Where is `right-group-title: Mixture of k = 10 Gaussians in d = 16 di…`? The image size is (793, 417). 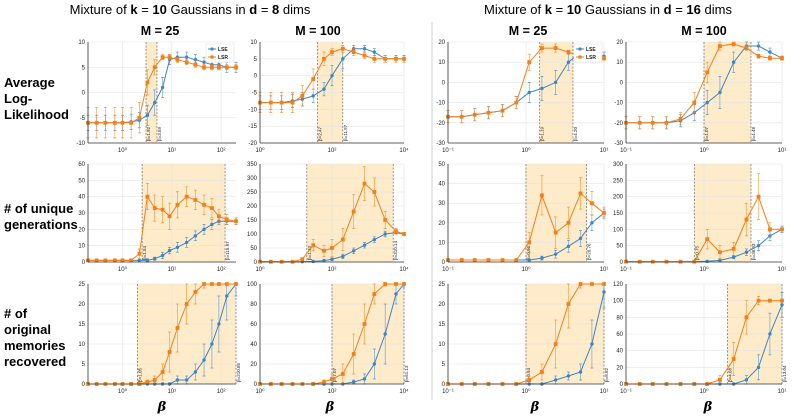 right-group-title: Mixture of k = 10 Gaussians in d = 16 di… is located at coordinates (608, 9).